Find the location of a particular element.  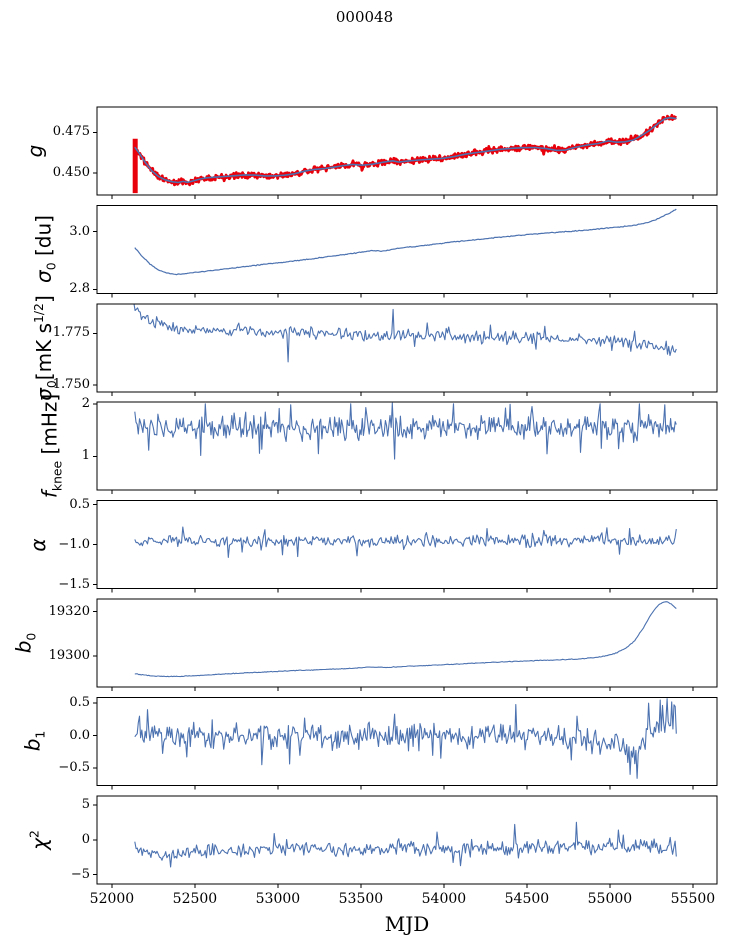

axes-frame-sigma0-mks is located at coordinates (407, 348).